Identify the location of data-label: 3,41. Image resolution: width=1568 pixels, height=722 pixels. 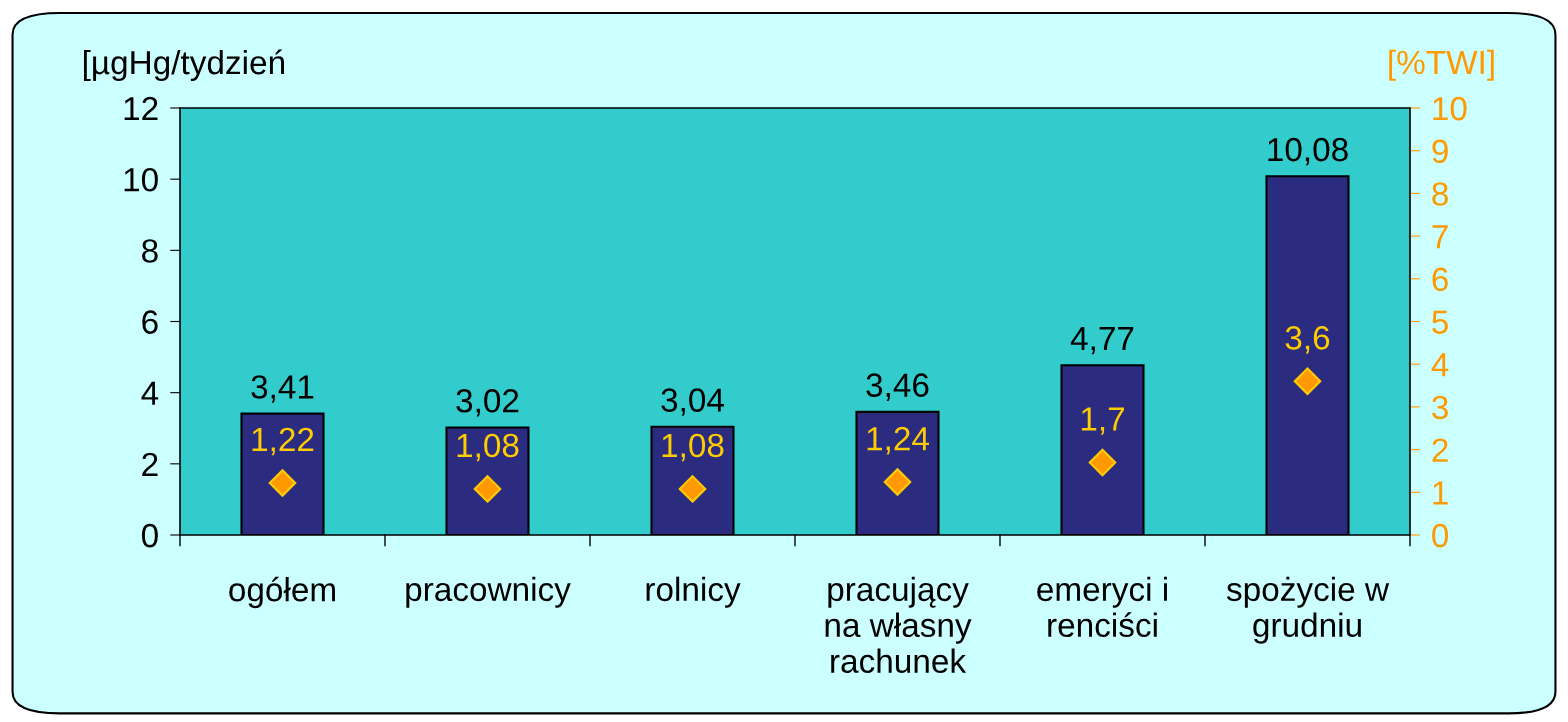
(282, 389).